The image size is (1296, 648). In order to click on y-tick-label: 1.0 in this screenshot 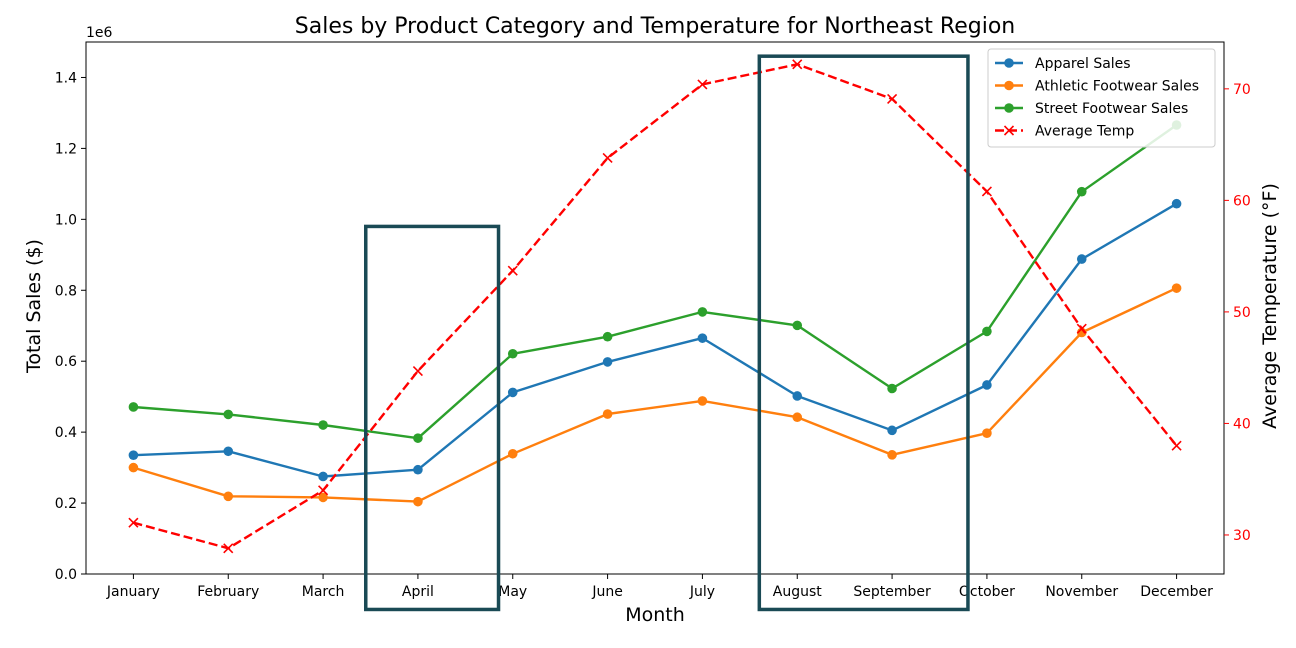, I will do `click(66, 220)`.